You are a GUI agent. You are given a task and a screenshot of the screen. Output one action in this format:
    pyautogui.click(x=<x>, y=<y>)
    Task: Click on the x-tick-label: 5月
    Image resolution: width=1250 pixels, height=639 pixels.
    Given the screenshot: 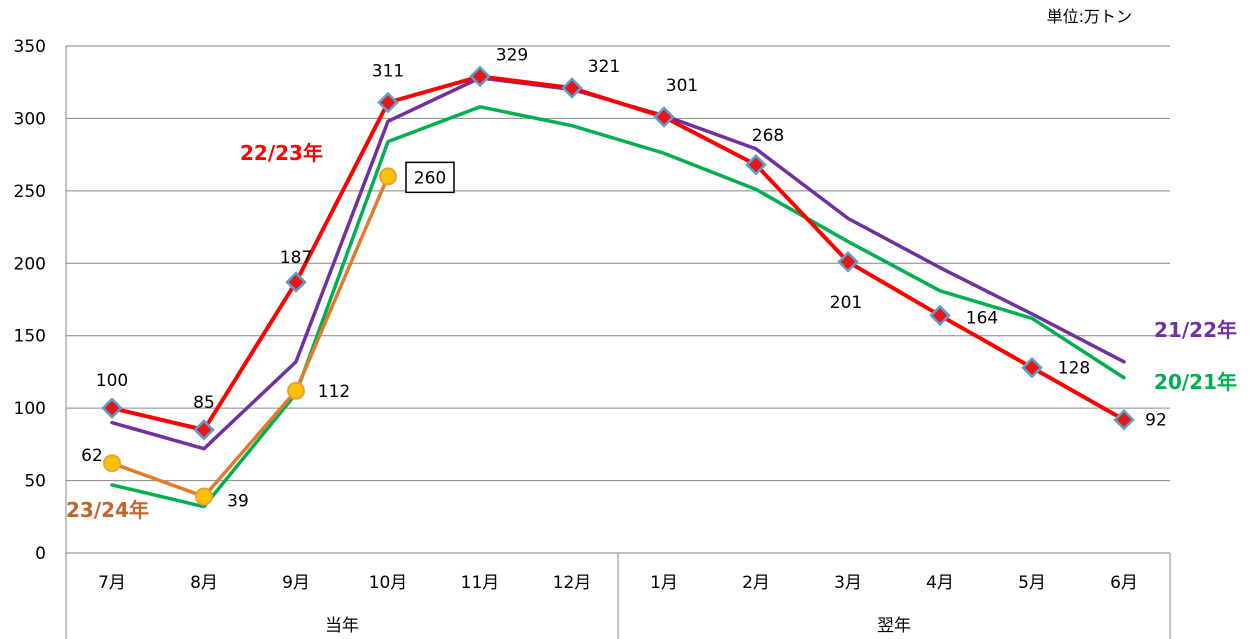 What is the action you would take?
    pyautogui.click(x=1032, y=583)
    